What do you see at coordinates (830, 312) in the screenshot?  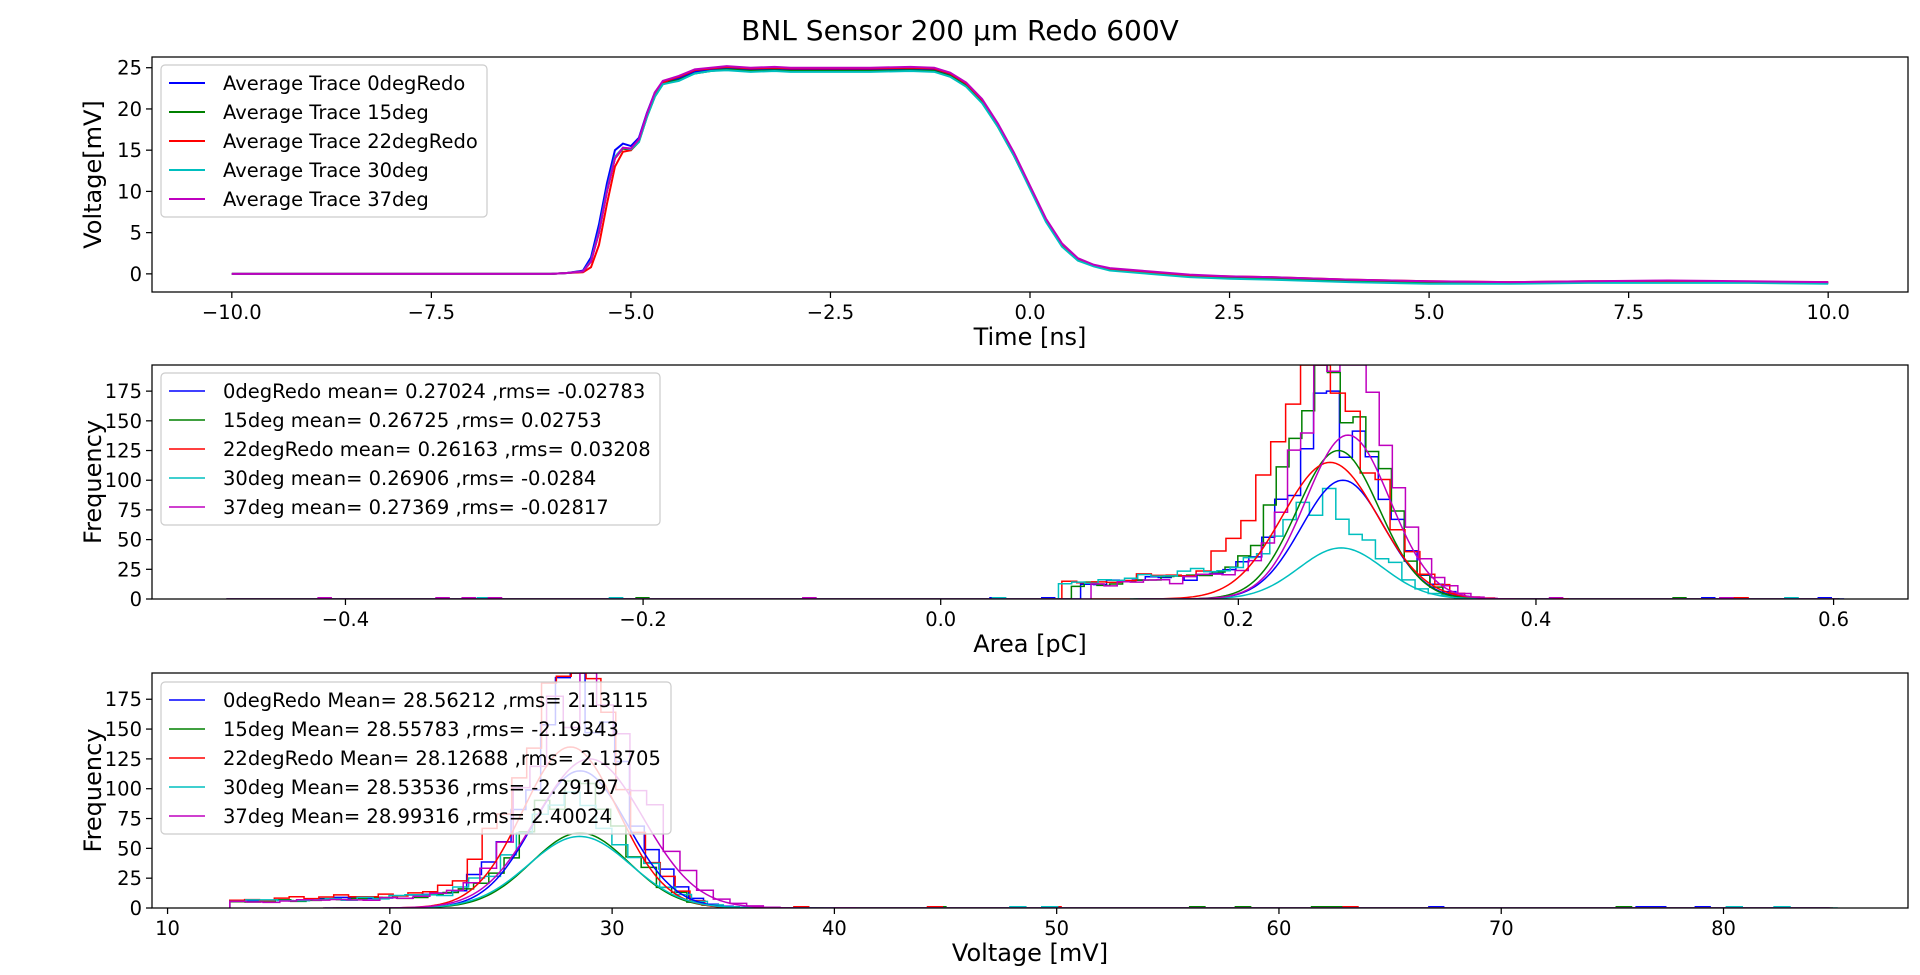 I see `x-tick-label: −2.5` at bounding box center [830, 312].